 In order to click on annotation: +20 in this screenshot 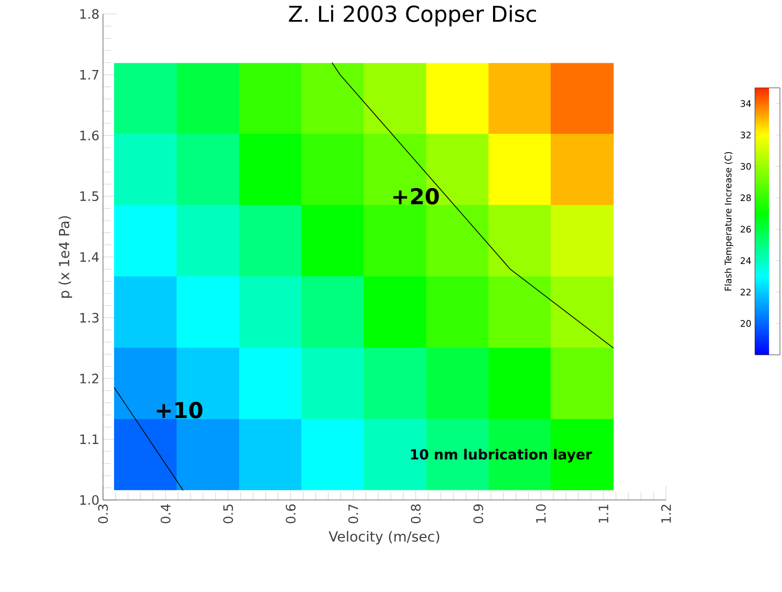, I will do `click(416, 196)`.